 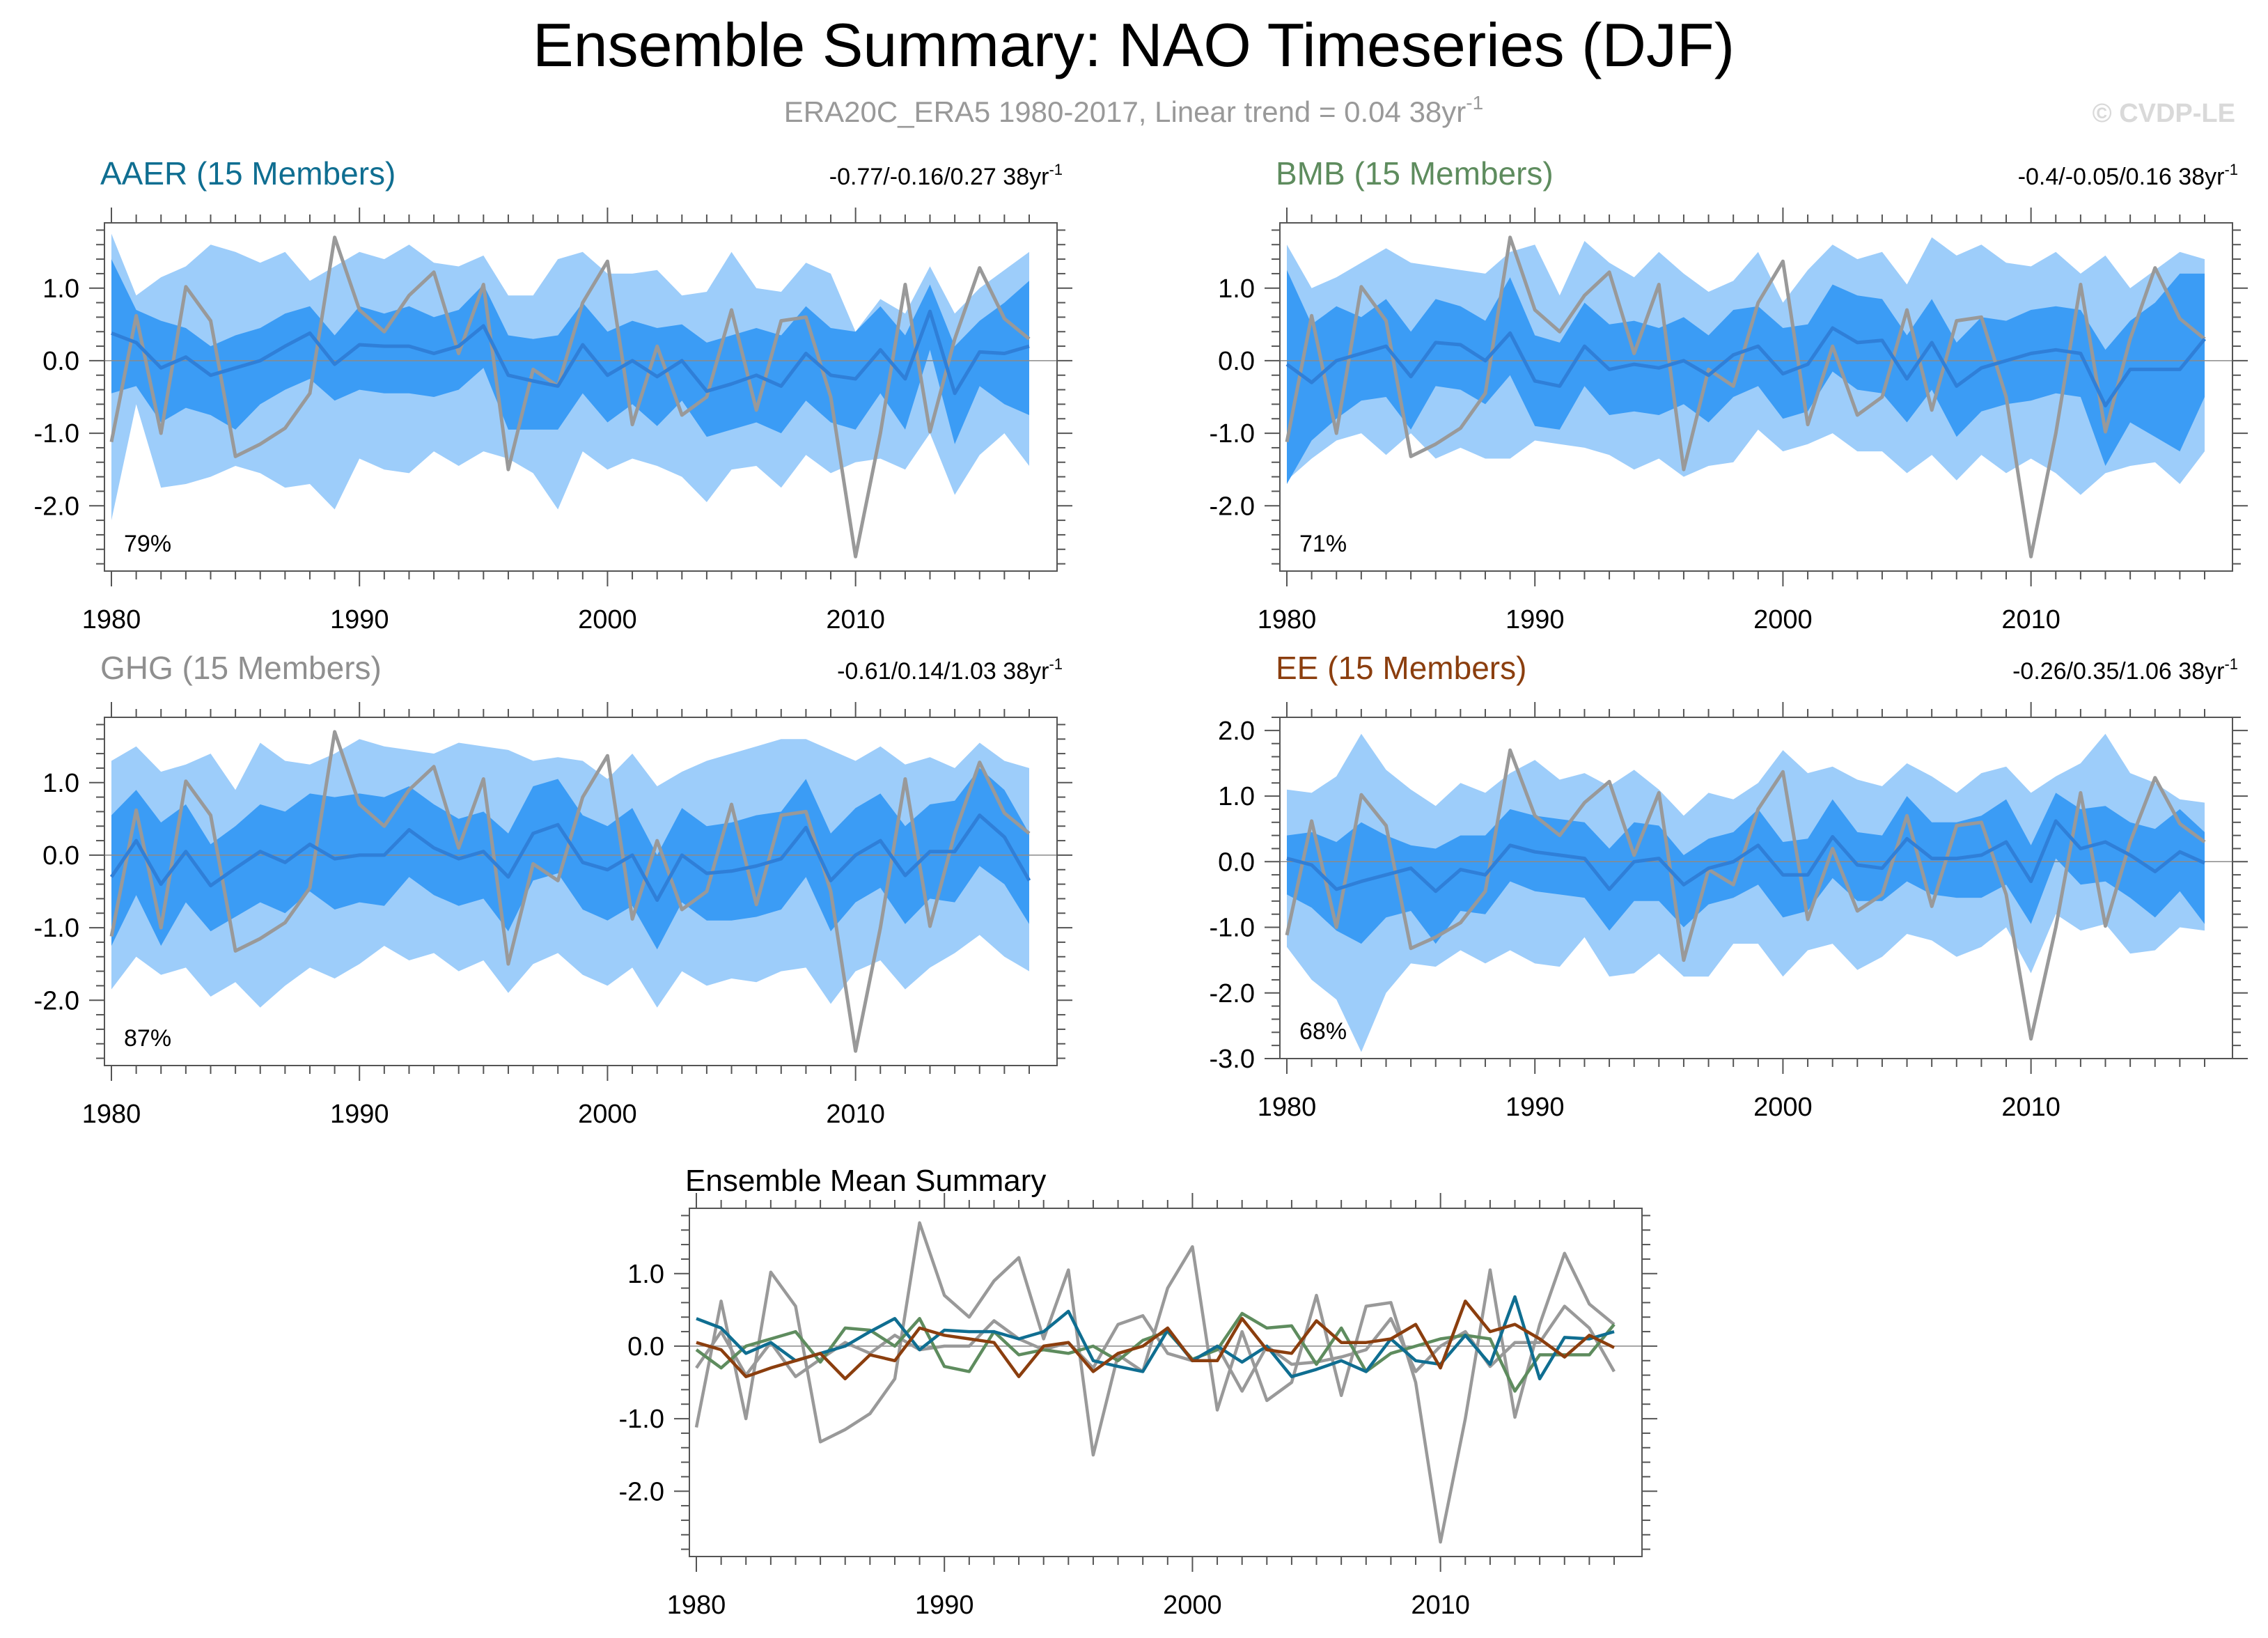 I want to click on panel-ghg-y-tick-label: 0.0, so click(x=60, y=856).